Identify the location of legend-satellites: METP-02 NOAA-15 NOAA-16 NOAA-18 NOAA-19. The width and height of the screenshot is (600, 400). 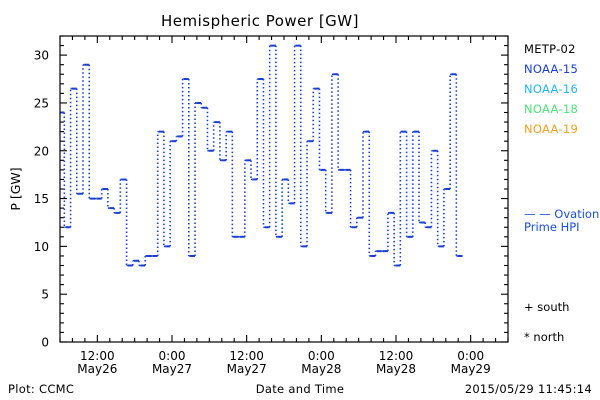
(551, 92).